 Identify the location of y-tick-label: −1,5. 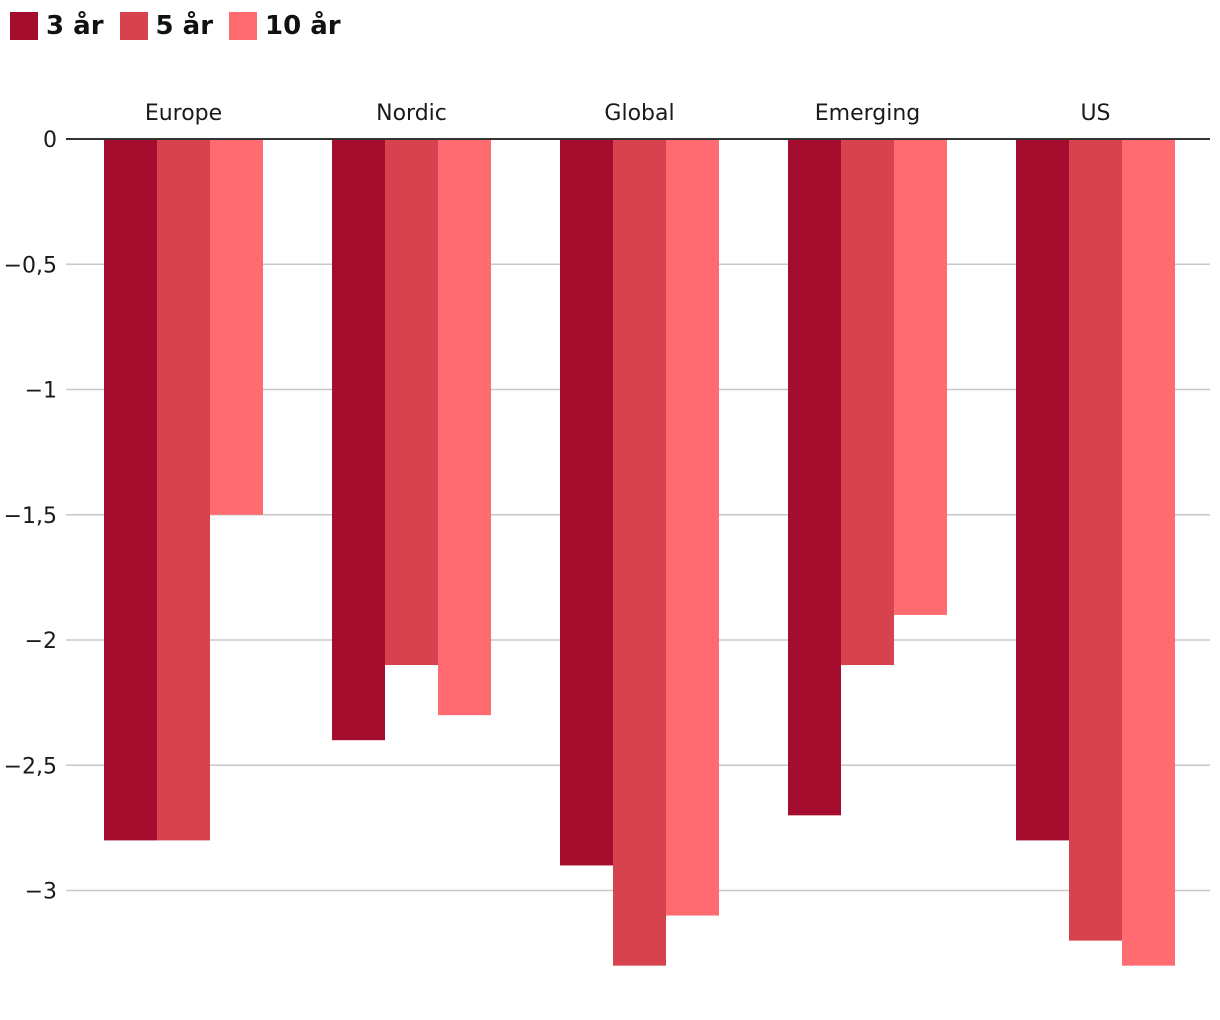
(30, 516).